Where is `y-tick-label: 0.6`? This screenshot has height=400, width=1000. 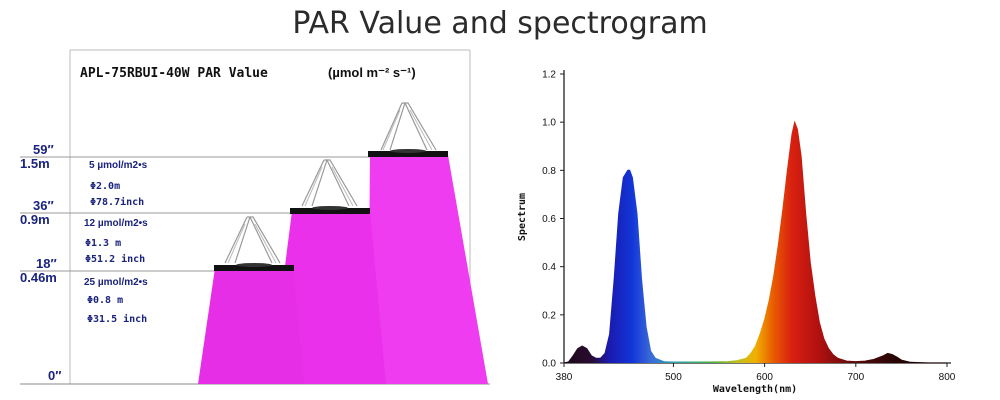 y-tick-label: 0.6 is located at coordinates (549, 219).